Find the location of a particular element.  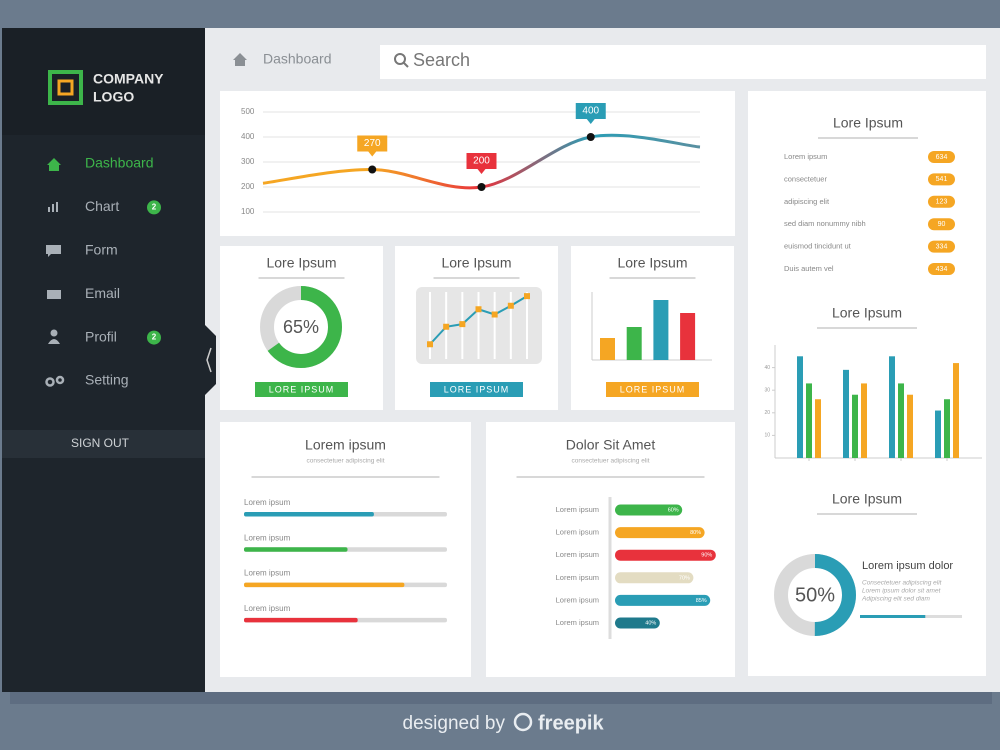

value-label: 85% is located at coordinates (701, 601).